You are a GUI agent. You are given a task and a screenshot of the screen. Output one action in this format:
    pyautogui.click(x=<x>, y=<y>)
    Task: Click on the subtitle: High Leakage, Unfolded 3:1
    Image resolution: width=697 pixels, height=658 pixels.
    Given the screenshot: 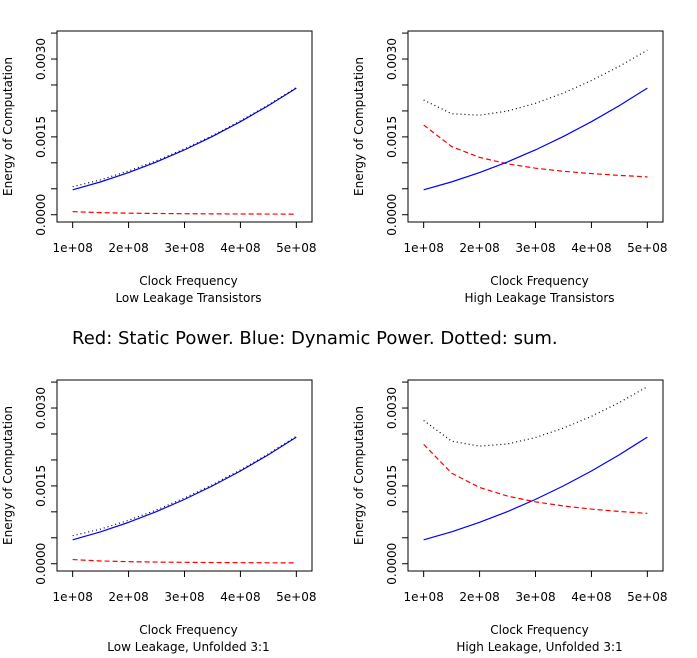 What is the action you would take?
    pyautogui.click(x=539, y=647)
    